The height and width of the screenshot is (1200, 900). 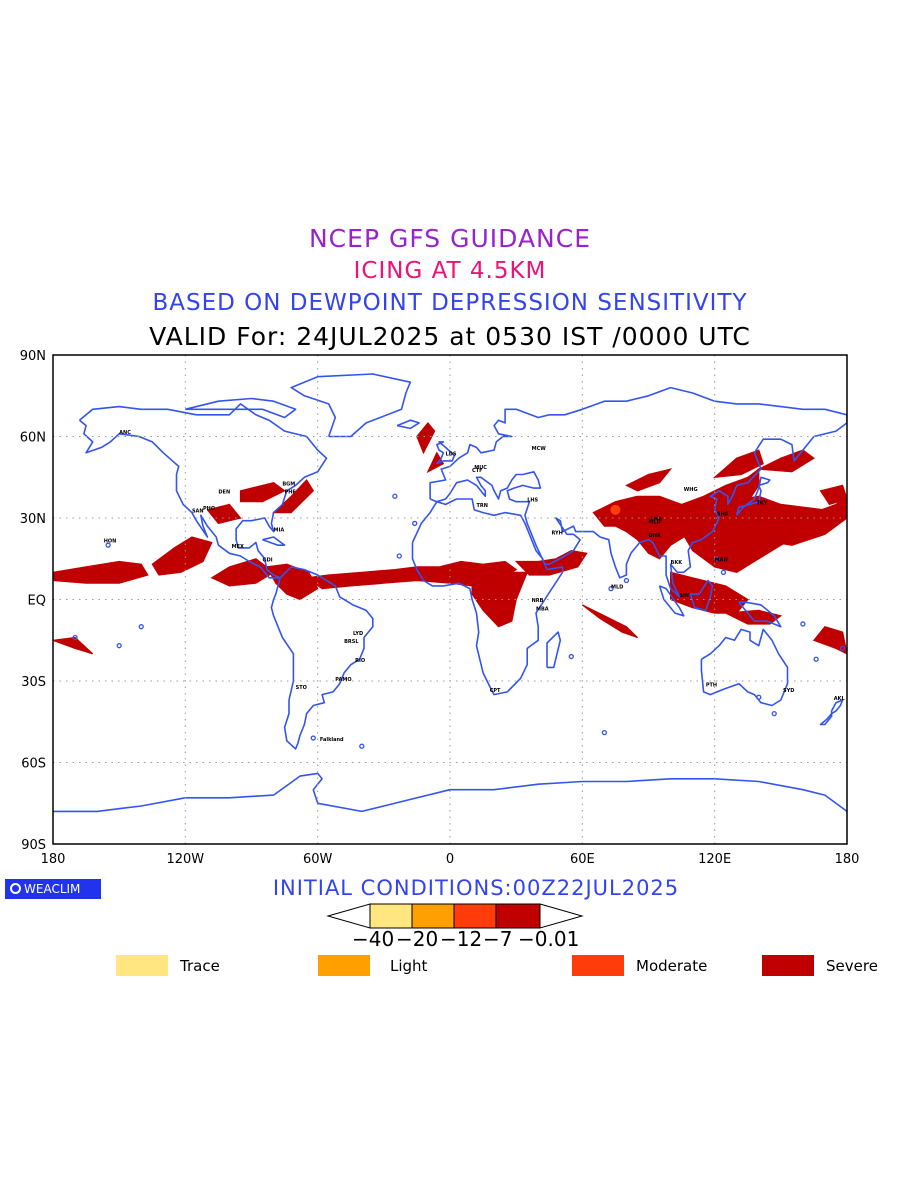 I want to click on latitude-label: 90N, so click(x=33, y=356).